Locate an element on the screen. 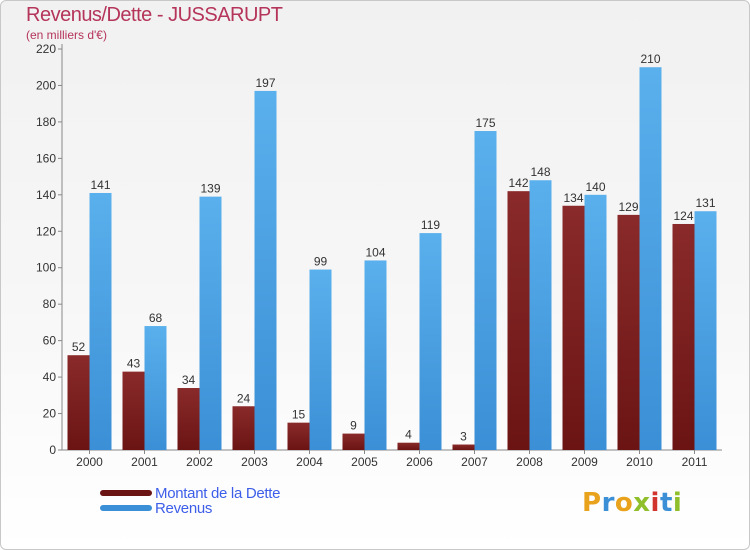 This screenshot has height=550, width=750. value-label-dette: 4 is located at coordinates (408, 435).